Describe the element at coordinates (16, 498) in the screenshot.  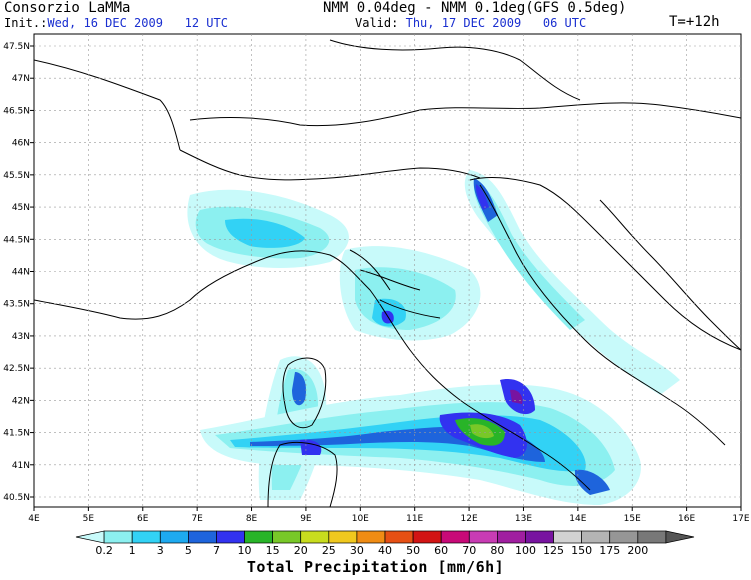
I see `lat-label: 40.5N` at that location.